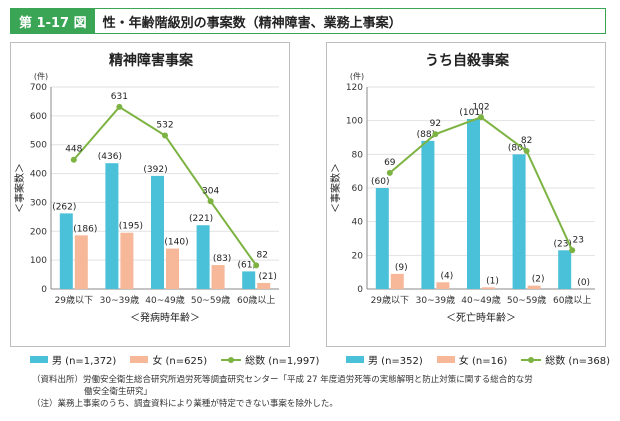 This screenshot has height=421, width=620. Describe the element at coordinates (267, 277) in the screenshot. I see `data-label-female: (21)` at that location.